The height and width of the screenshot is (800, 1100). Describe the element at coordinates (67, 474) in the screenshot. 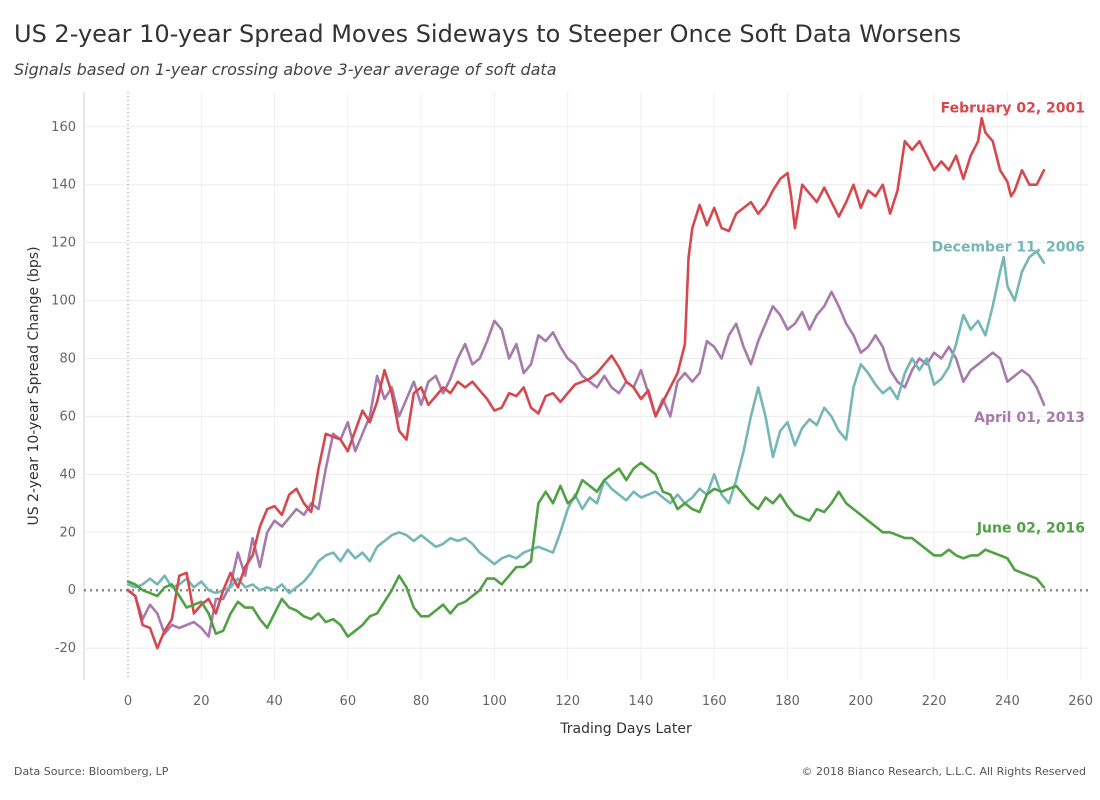

I see `y-tick-label: 40` at that location.